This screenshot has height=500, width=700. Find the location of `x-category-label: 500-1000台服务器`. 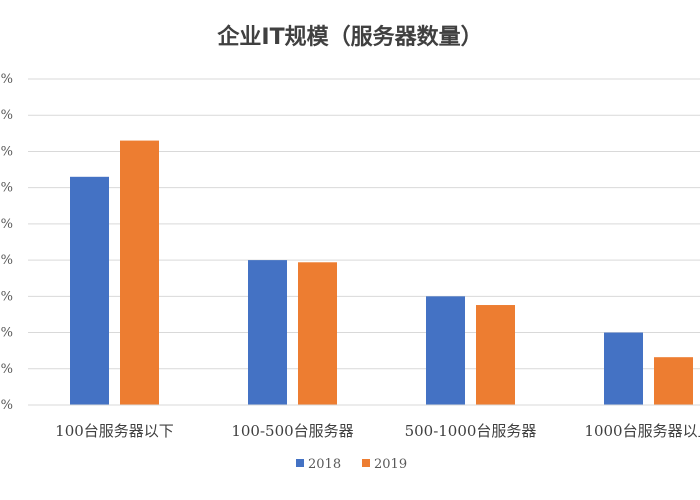

x-category-label: 500-1000台服务器 is located at coordinates (471, 431).